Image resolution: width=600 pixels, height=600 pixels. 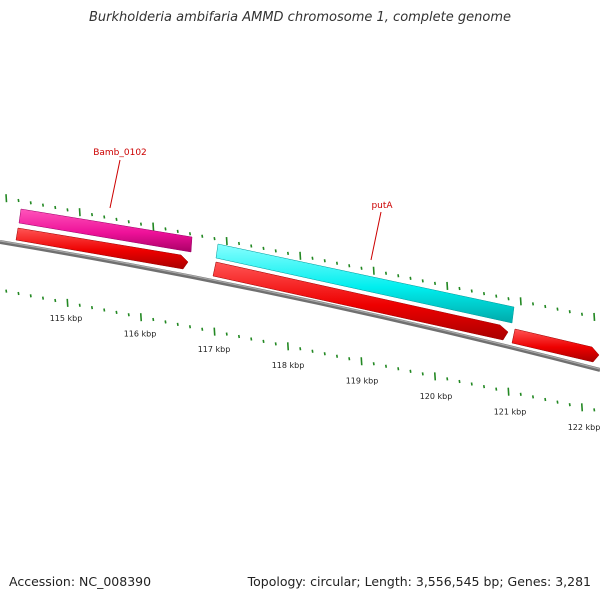 What do you see at coordinates (66, 318) in the screenshot?
I see `tick-label: 115 kbp` at bounding box center [66, 318].